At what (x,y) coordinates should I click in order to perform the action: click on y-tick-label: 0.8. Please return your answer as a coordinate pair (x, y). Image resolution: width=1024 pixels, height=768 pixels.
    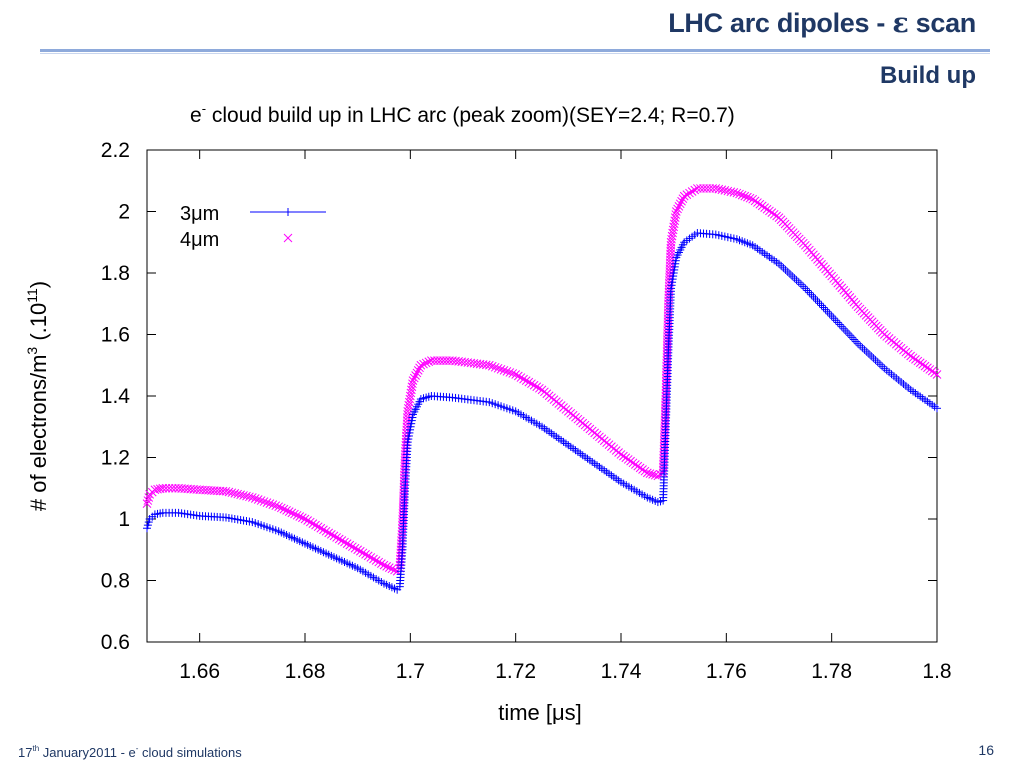
    Looking at the image, I should click on (115, 581).